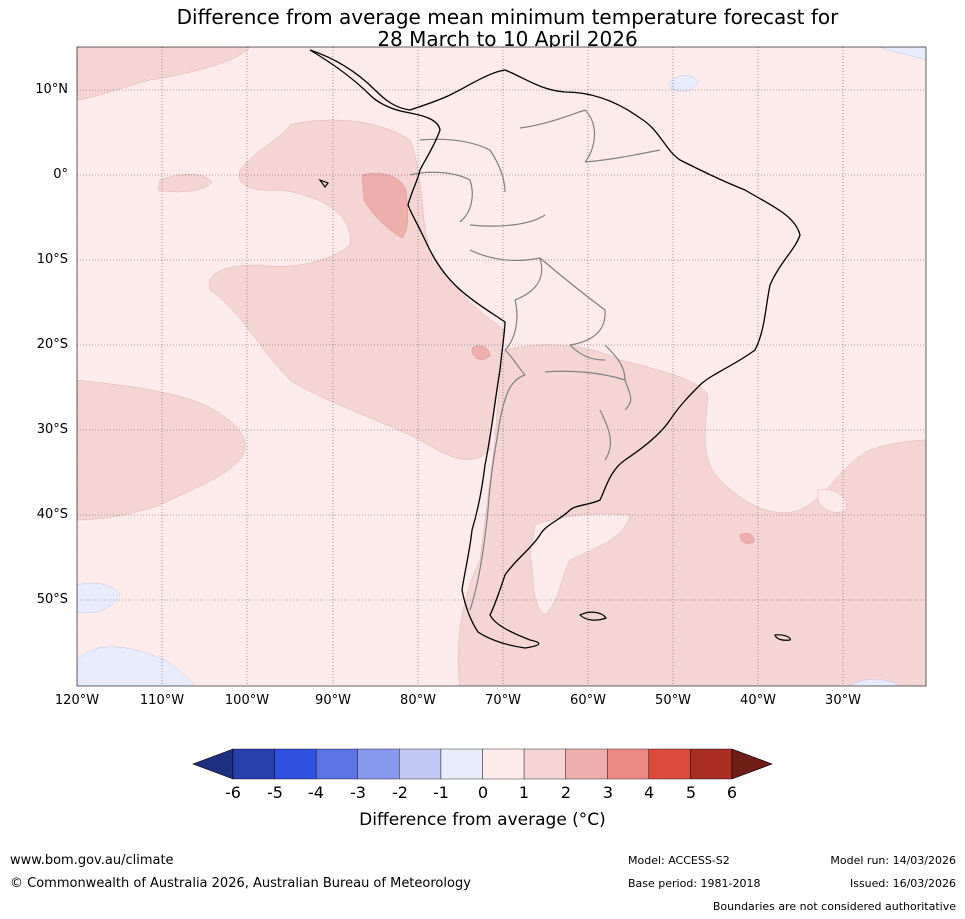 The image size is (965, 919). Describe the element at coordinates (60, 174) in the screenshot. I see `lat-label: 0°` at that location.